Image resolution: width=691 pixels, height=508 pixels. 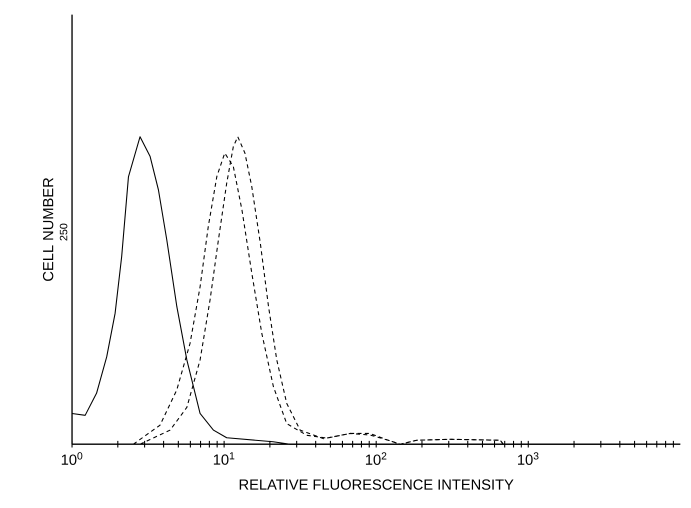 What do you see at coordinates (64, 232) in the screenshot?
I see `text: 250` at bounding box center [64, 232].